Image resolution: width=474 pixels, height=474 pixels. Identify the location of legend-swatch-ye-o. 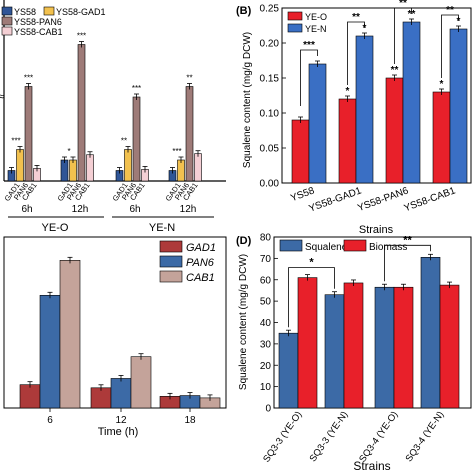
(295, 16).